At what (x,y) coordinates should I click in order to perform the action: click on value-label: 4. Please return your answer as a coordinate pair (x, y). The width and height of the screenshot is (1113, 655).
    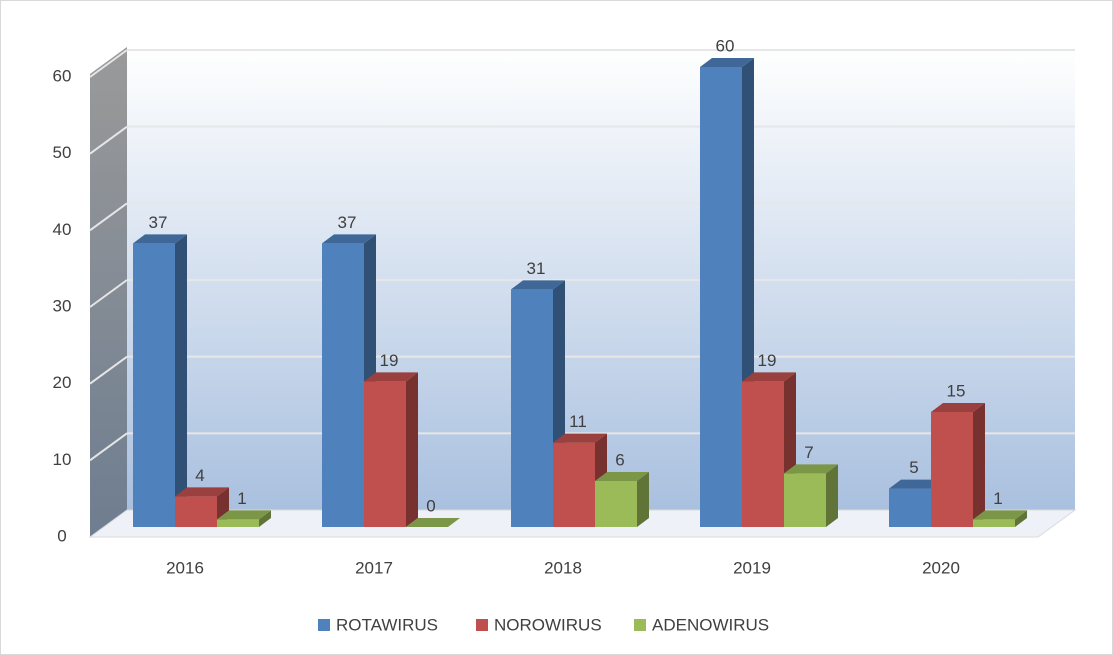
    Looking at the image, I should click on (199, 475).